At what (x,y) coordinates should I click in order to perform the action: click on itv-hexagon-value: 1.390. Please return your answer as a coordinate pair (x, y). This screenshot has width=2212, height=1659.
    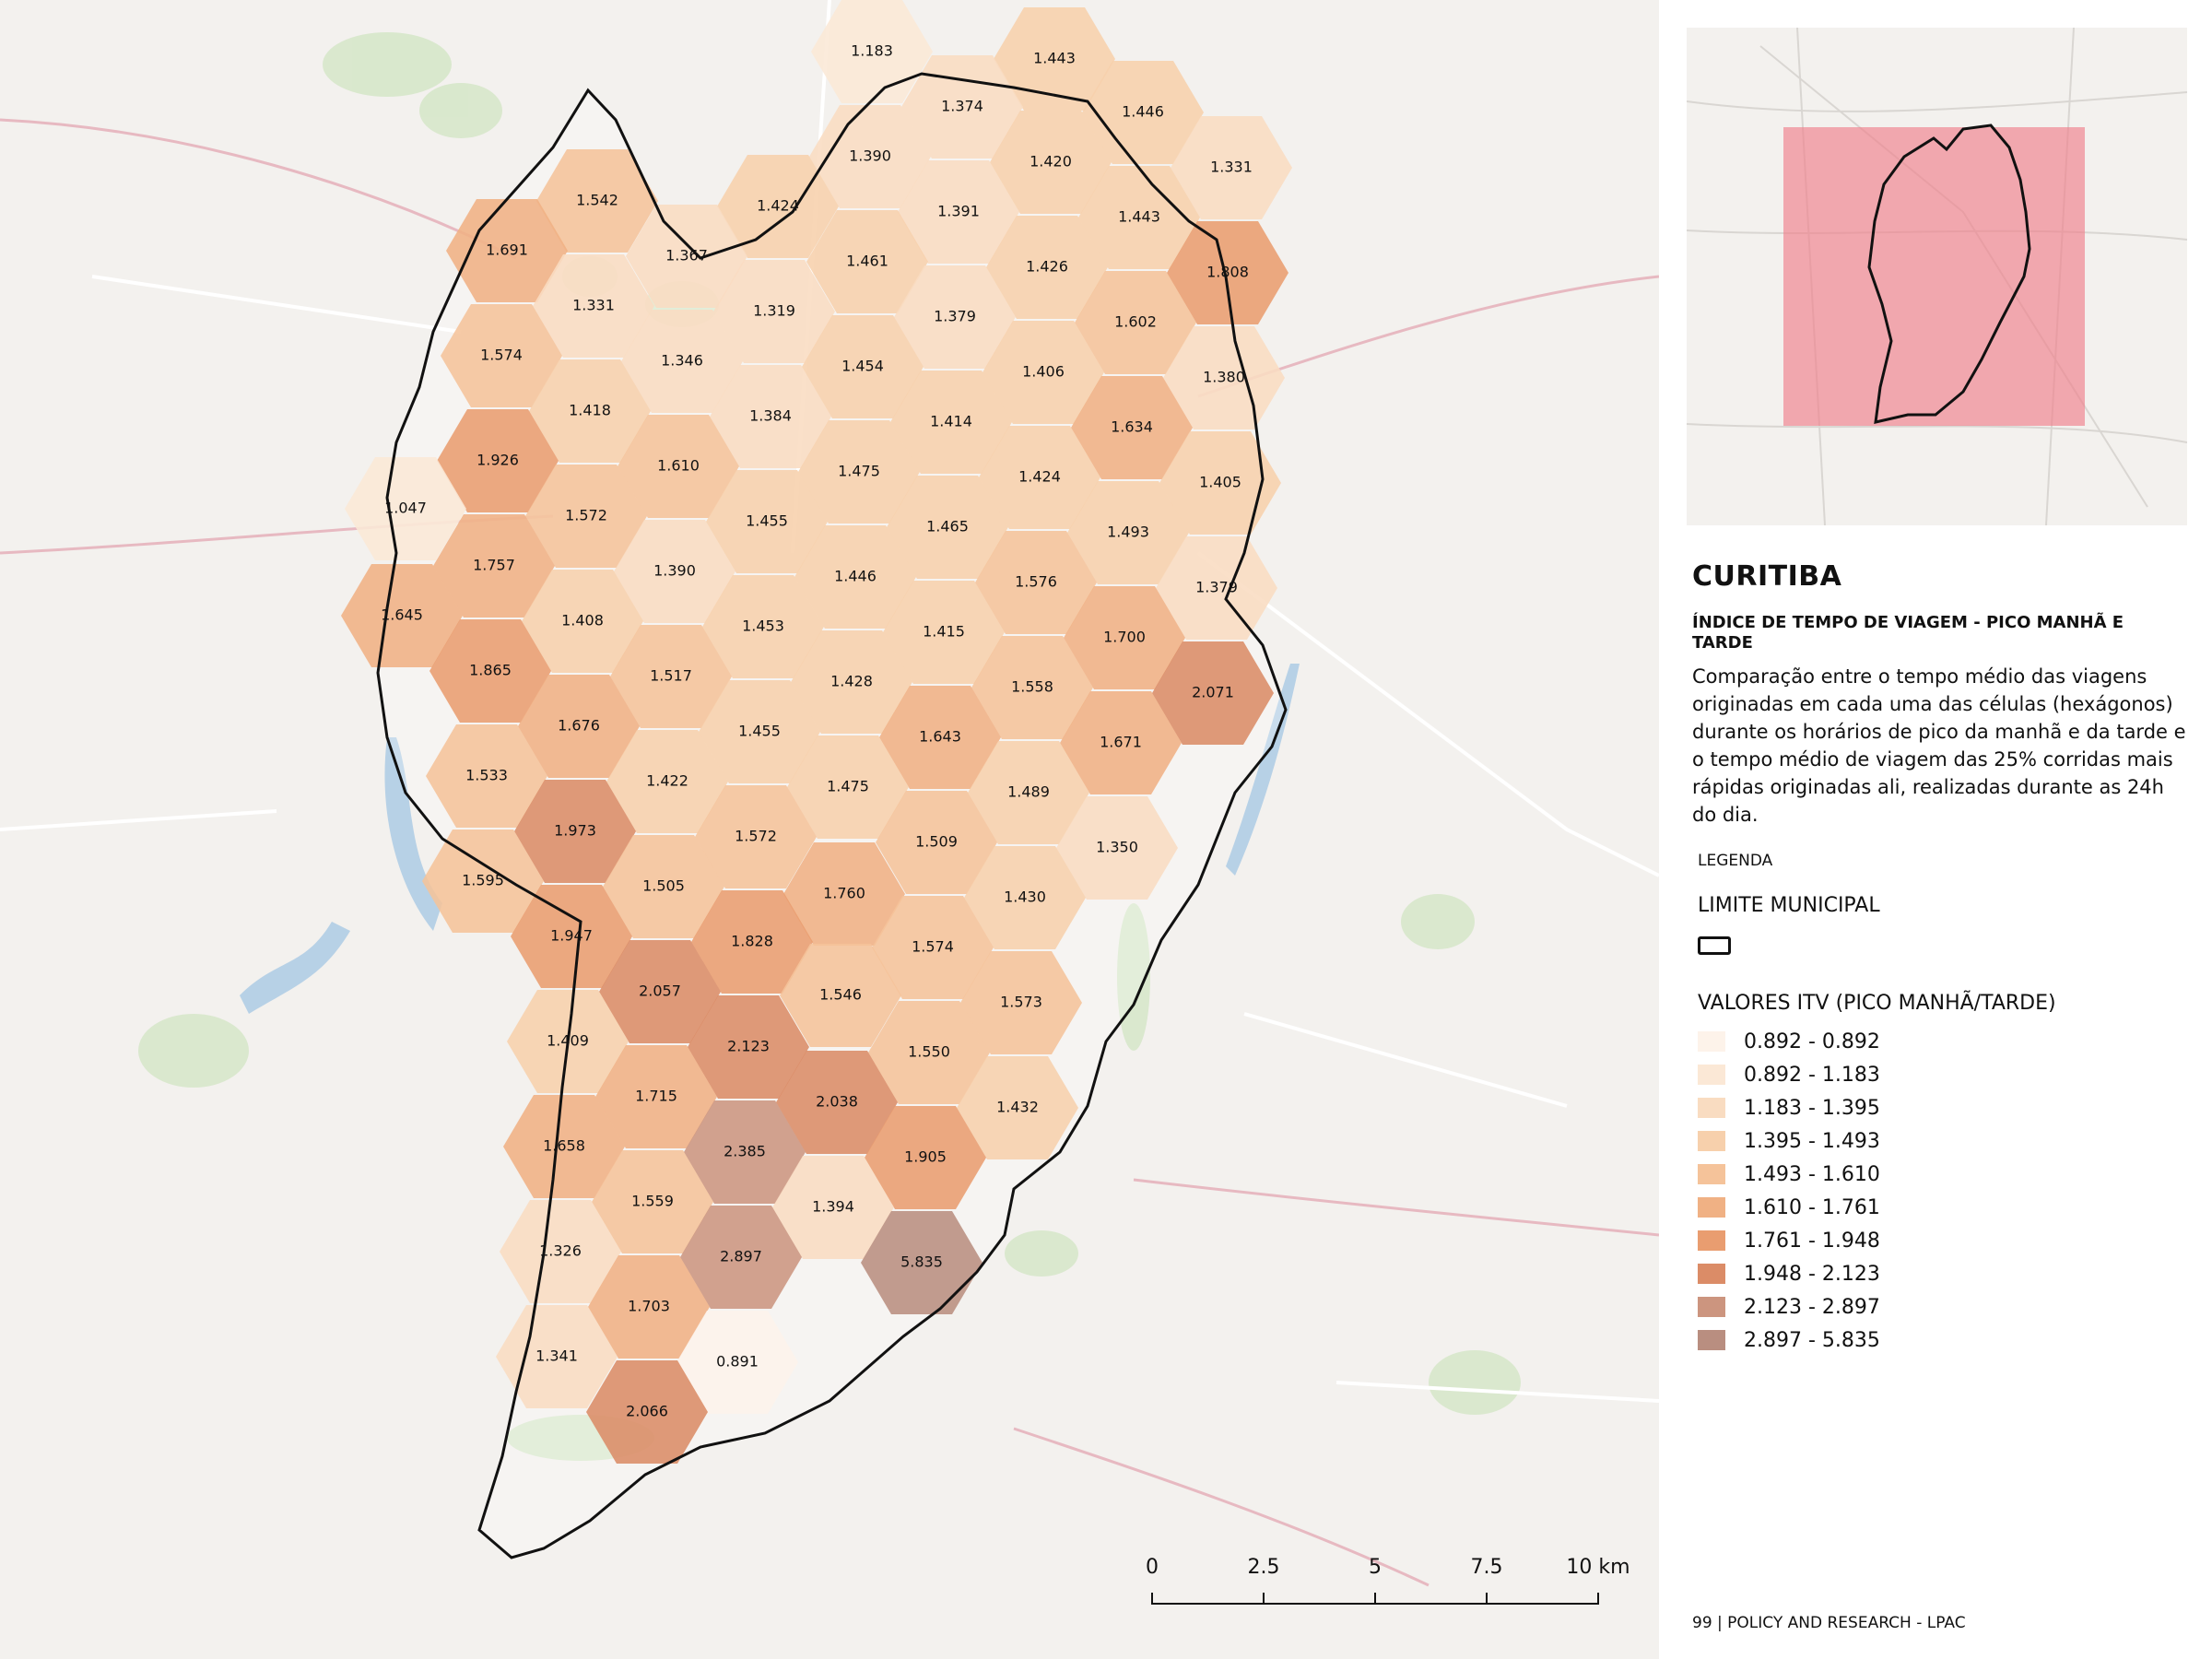
    Looking at the image, I should click on (870, 156).